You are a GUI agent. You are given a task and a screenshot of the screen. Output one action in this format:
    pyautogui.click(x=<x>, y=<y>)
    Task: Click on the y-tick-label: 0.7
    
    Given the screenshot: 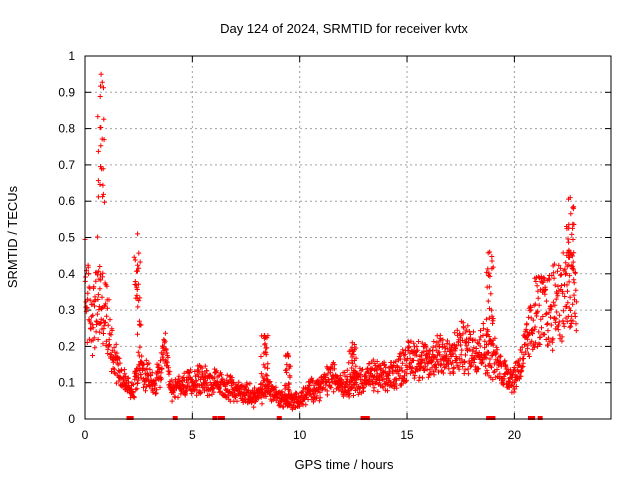 What is the action you would take?
    pyautogui.click(x=66, y=165)
    